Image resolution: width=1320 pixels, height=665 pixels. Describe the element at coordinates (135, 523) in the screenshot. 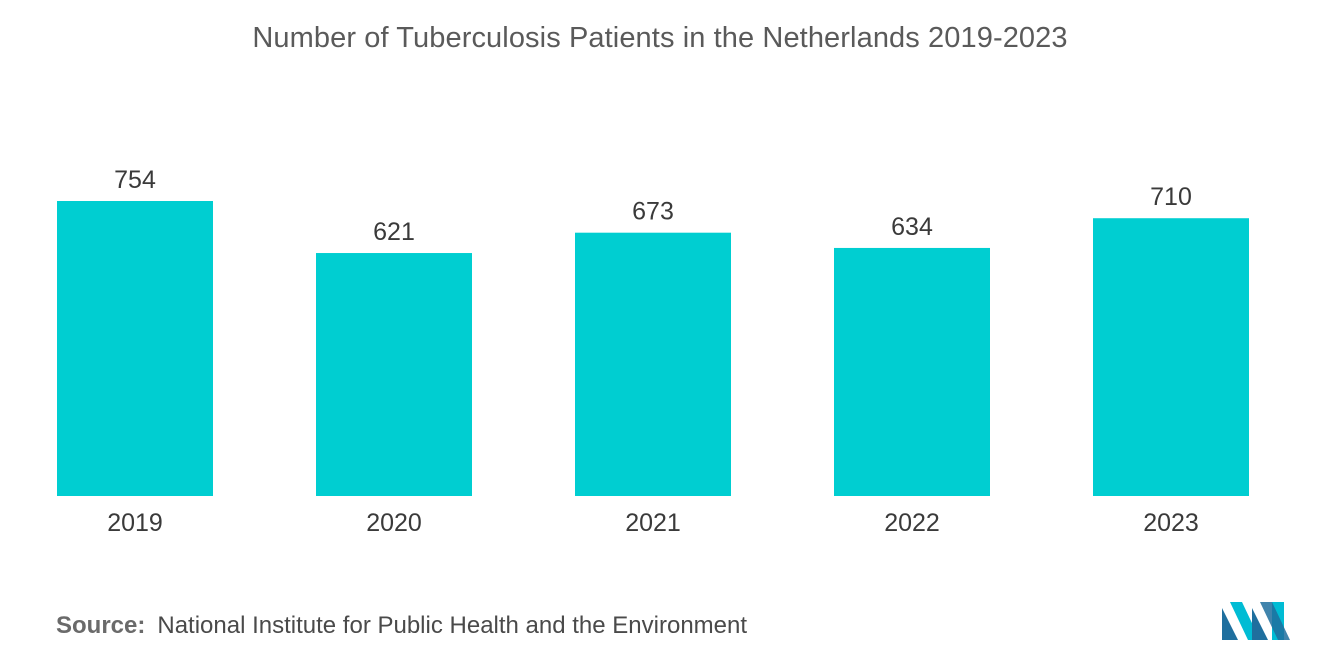

I see `x-tick-label-2019: 2019` at that location.